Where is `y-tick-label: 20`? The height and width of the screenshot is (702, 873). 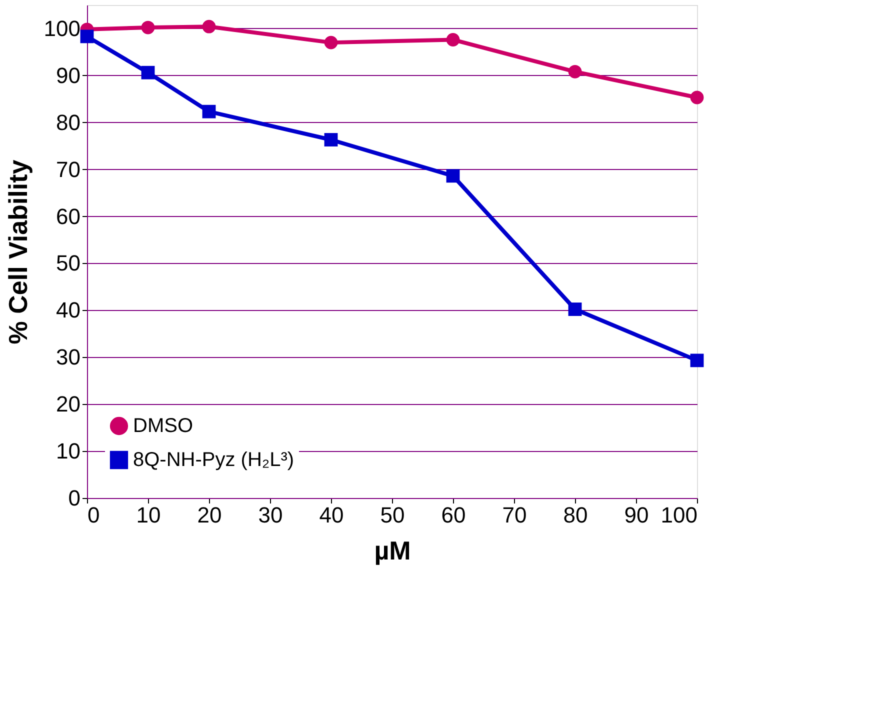 y-tick-label: 20 is located at coordinates (68, 404).